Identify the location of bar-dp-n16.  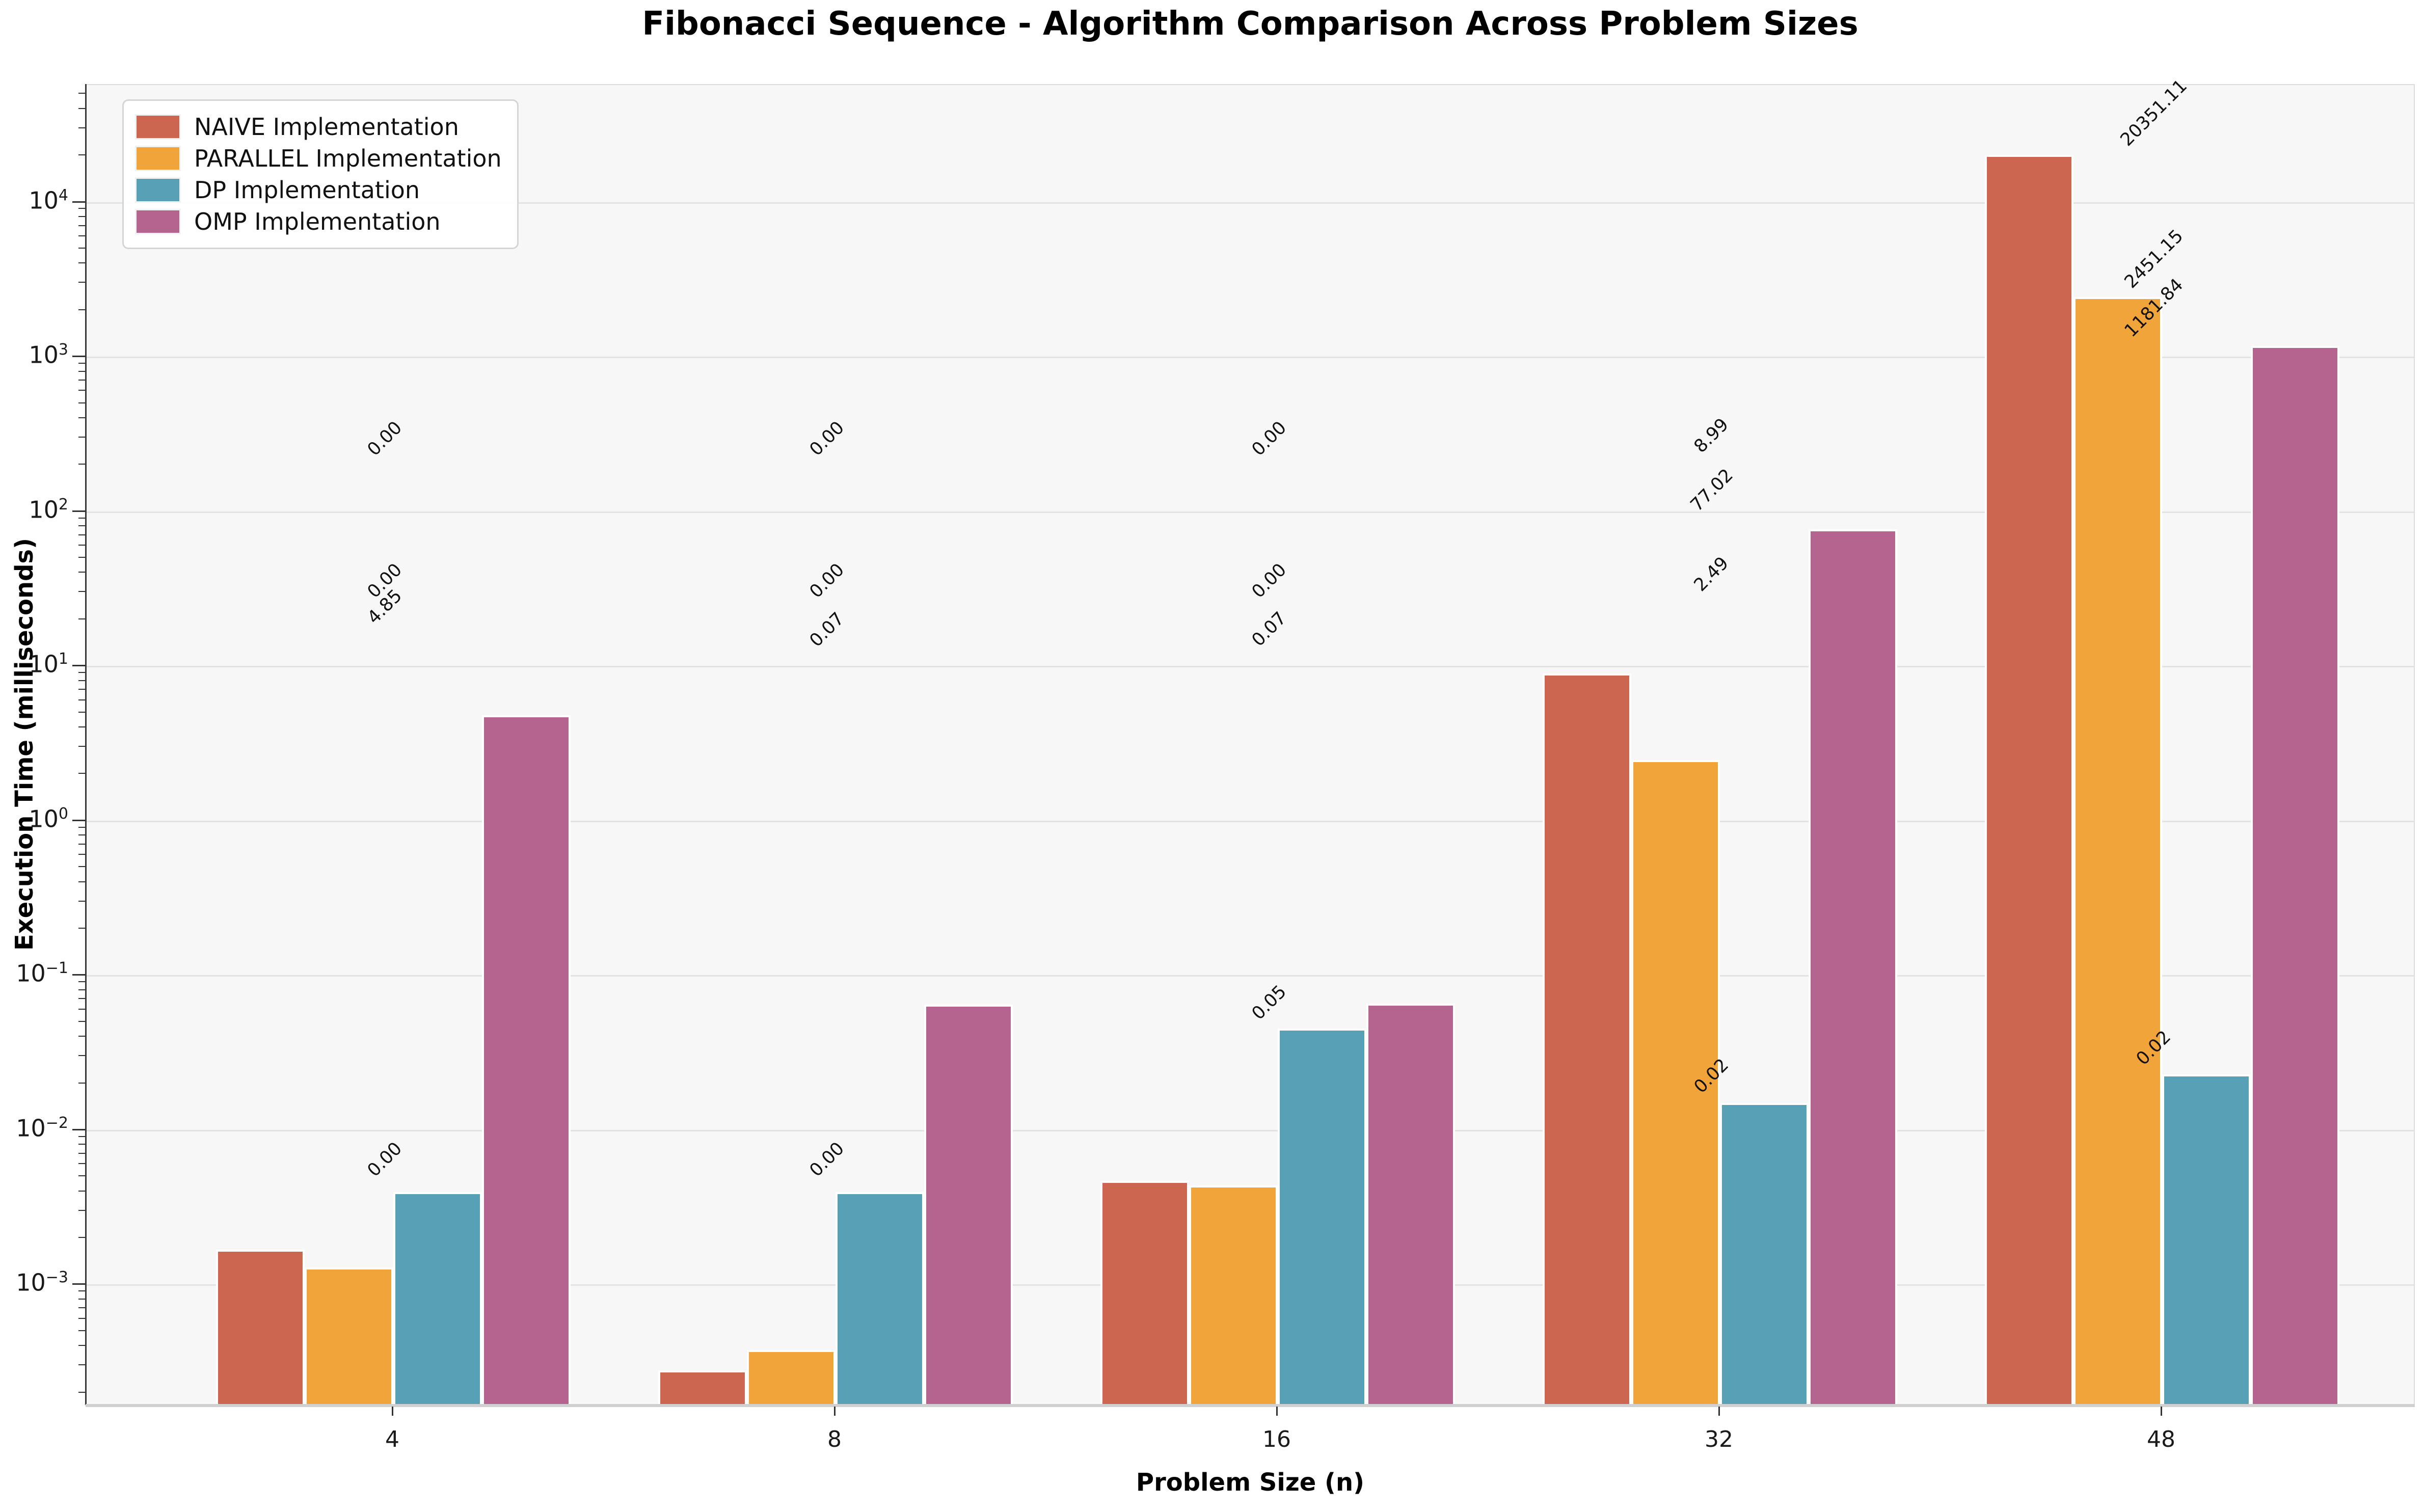
(1322, 1217).